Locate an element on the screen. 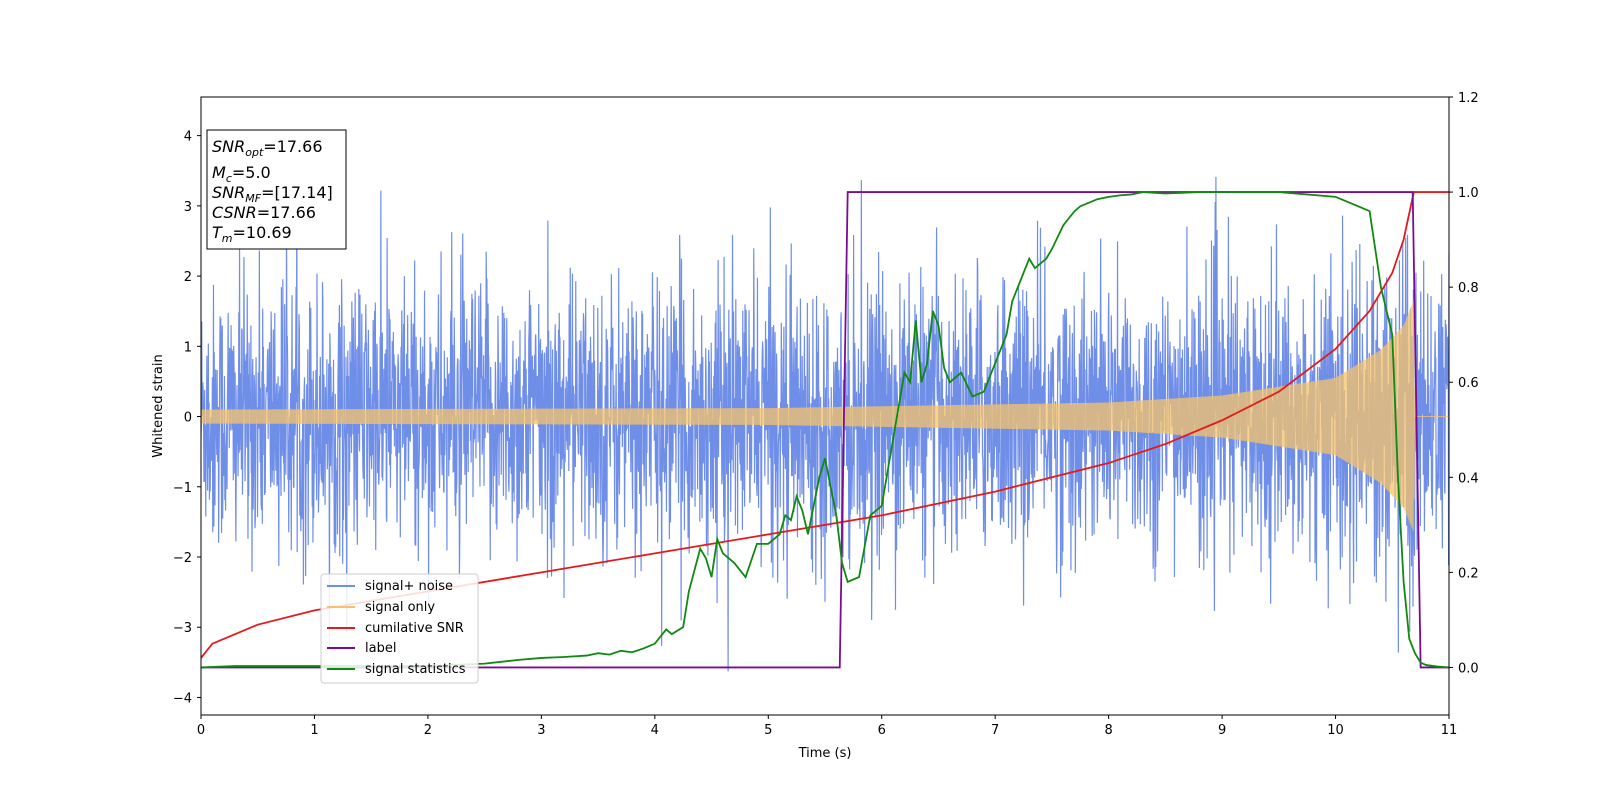  x-tick-label: 5 is located at coordinates (768, 730).